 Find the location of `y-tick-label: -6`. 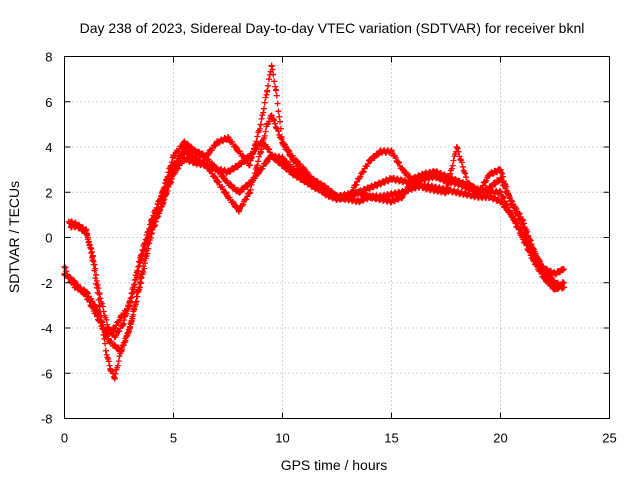

y-tick-label: -6 is located at coordinates (47, 373).